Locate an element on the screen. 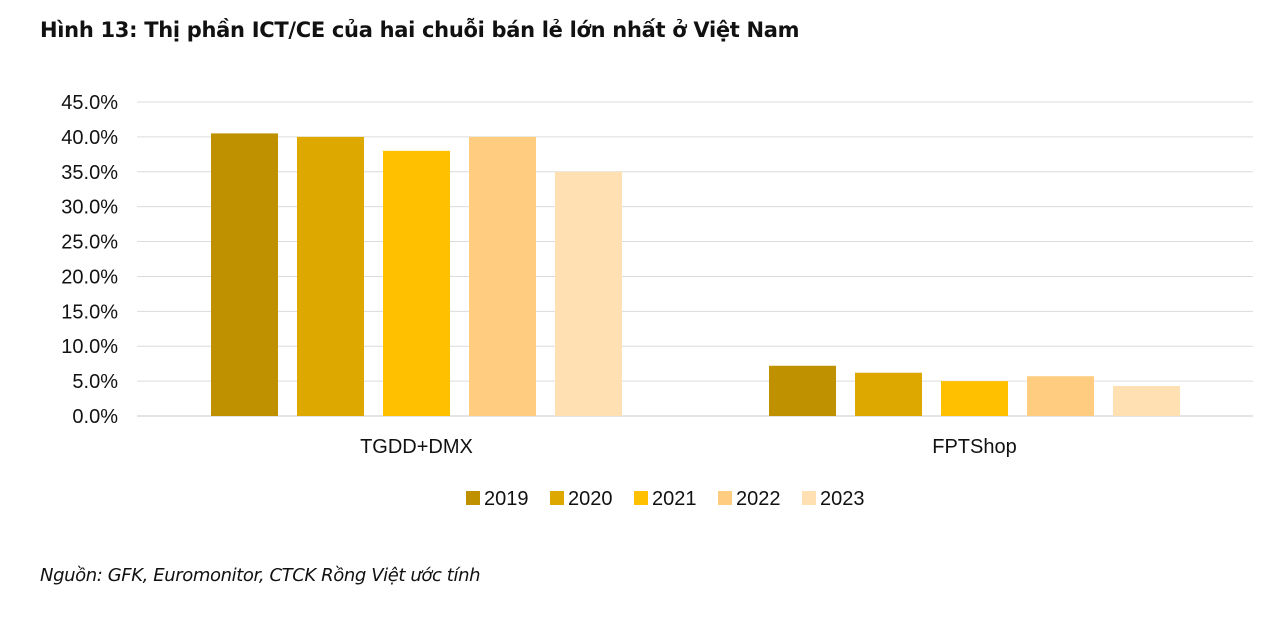 This screenshot has width=1280, height=623. legend-label: 2022 is located at coordinates (758, 499).